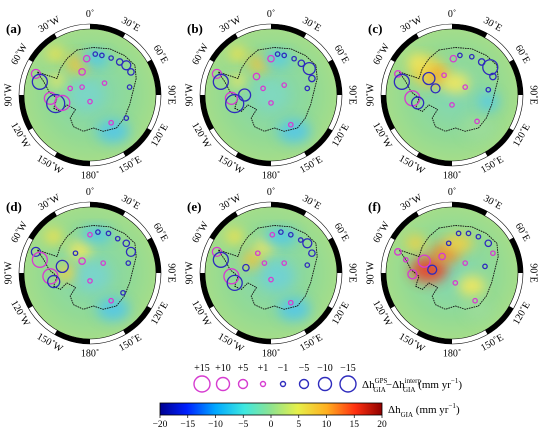  What do you see at coordinates (187, 425) in the screenshot?
I see `colorbar-tick-label: −15` at bounding box center [187, 425].